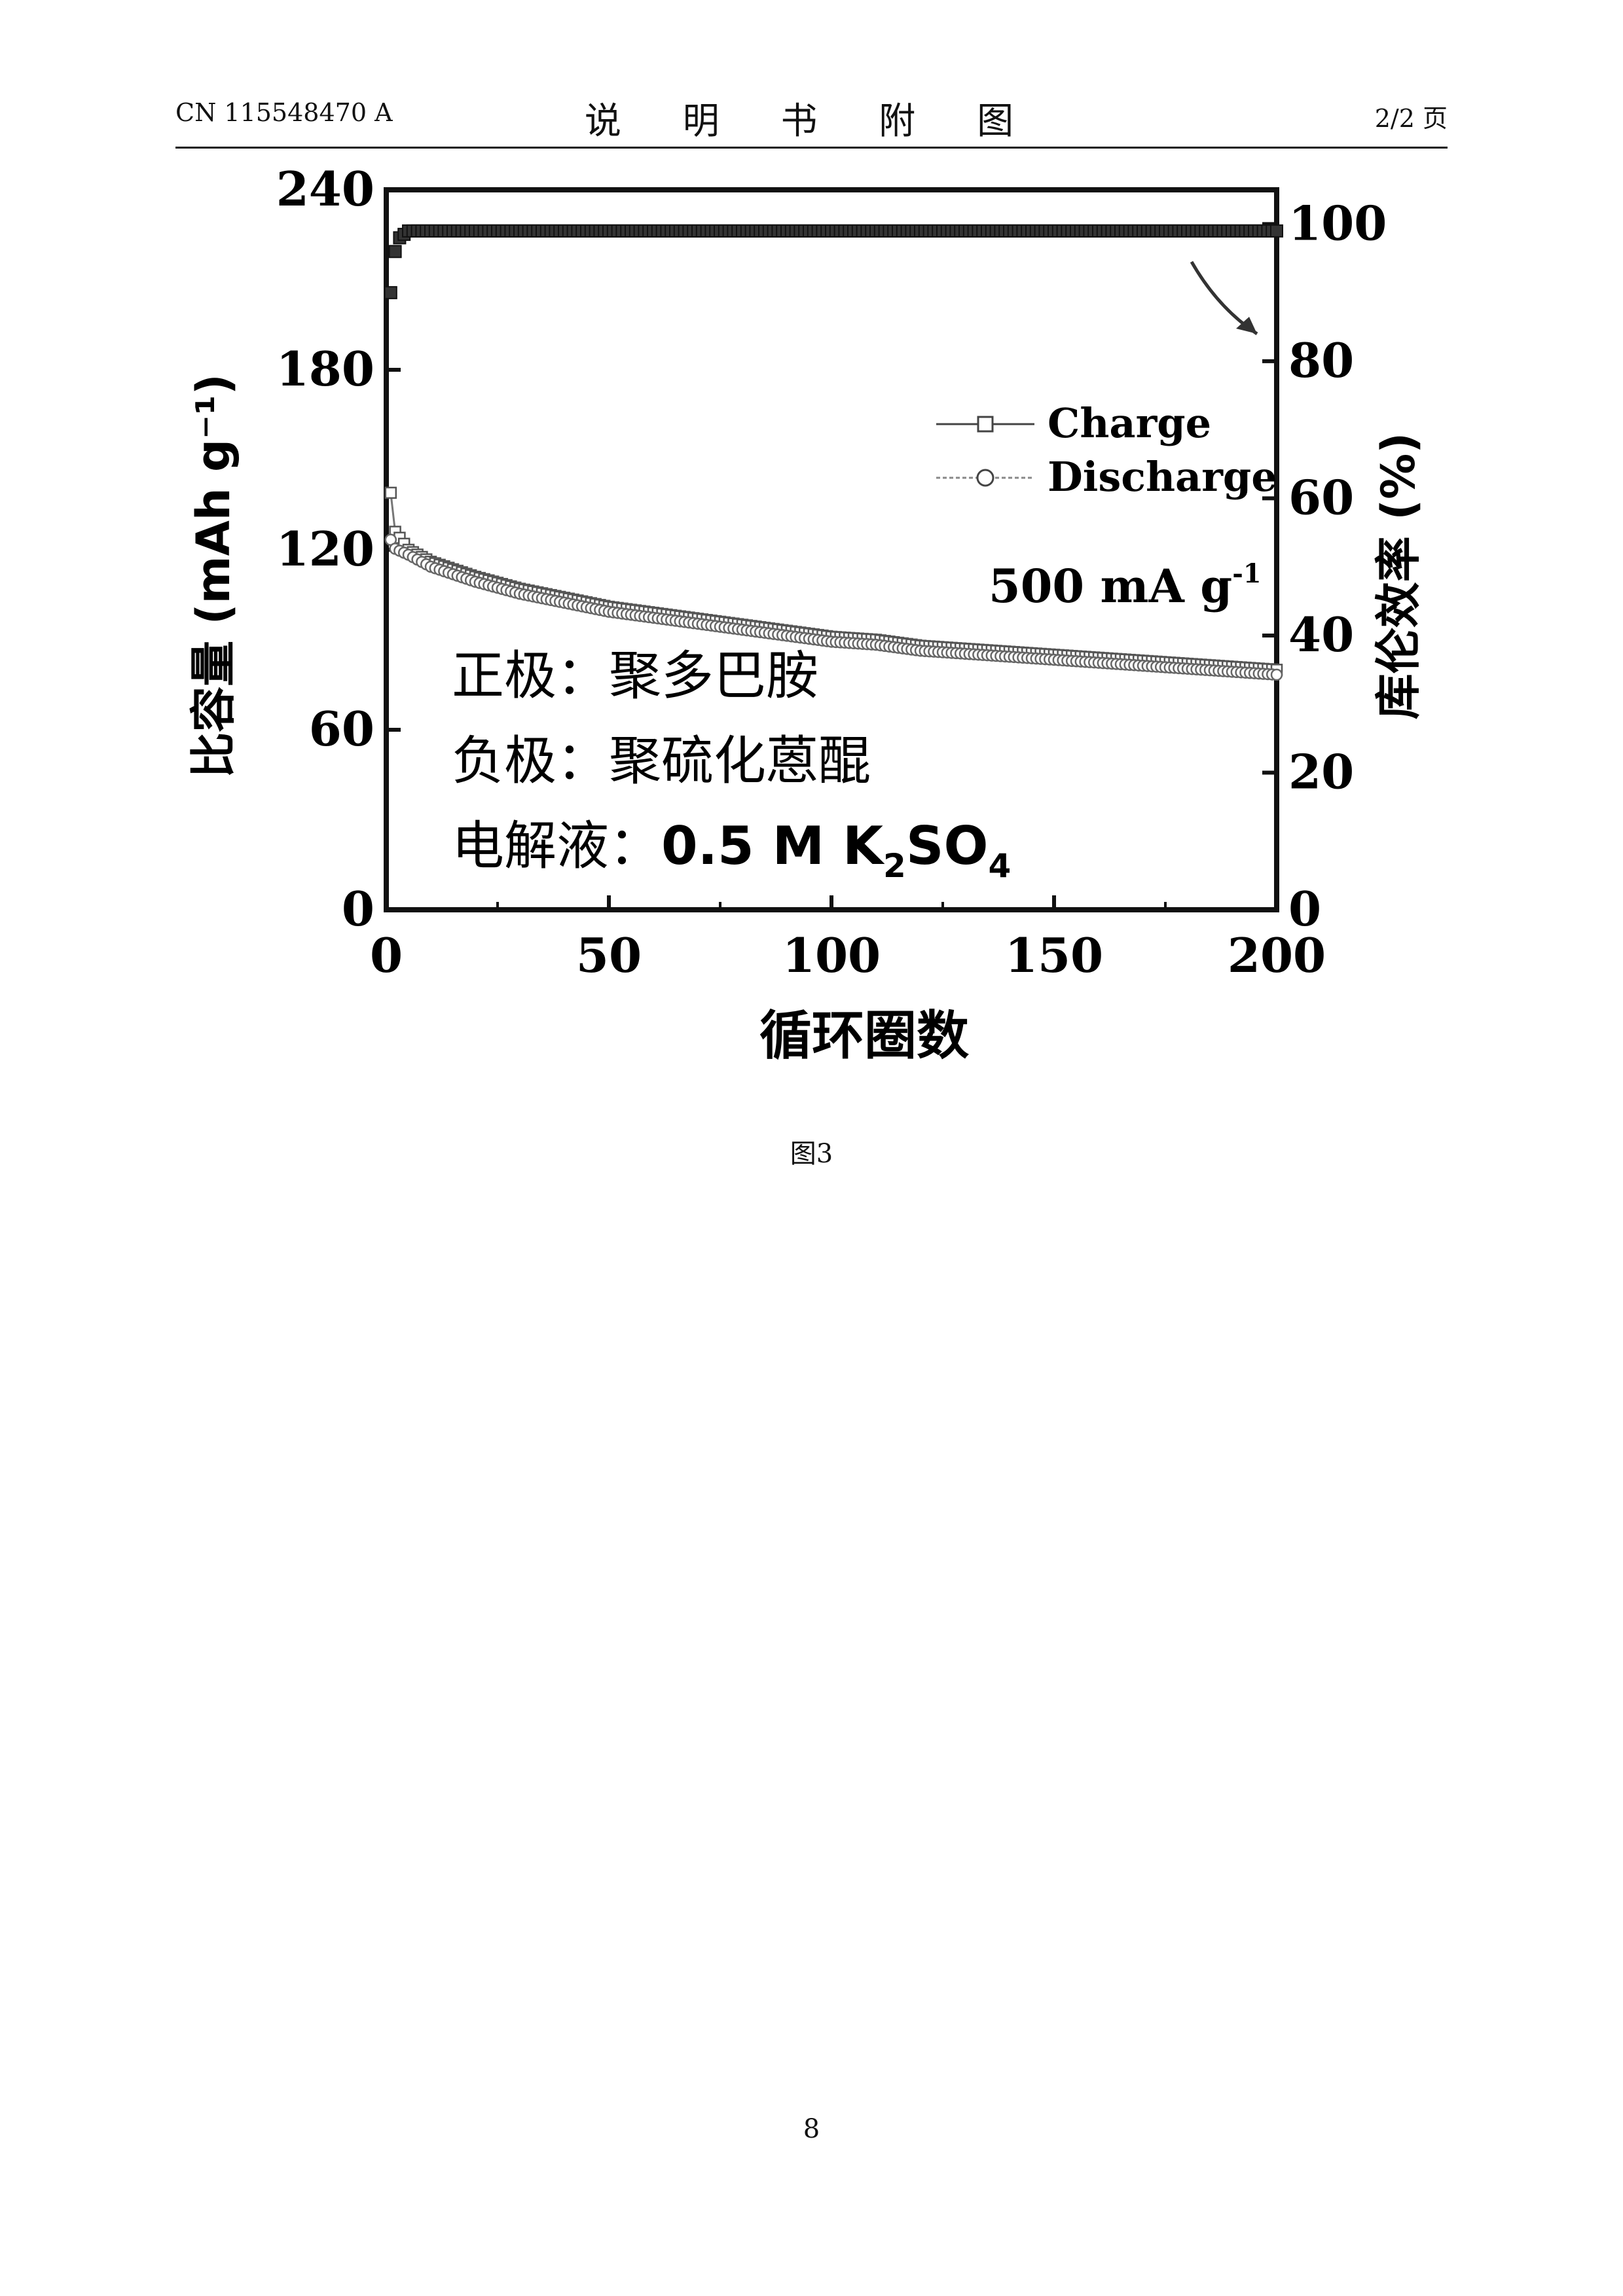  What do you see at coordinates (811, 148) in the screenshot?
I see `header-rule` at bounding box center [811, 148].